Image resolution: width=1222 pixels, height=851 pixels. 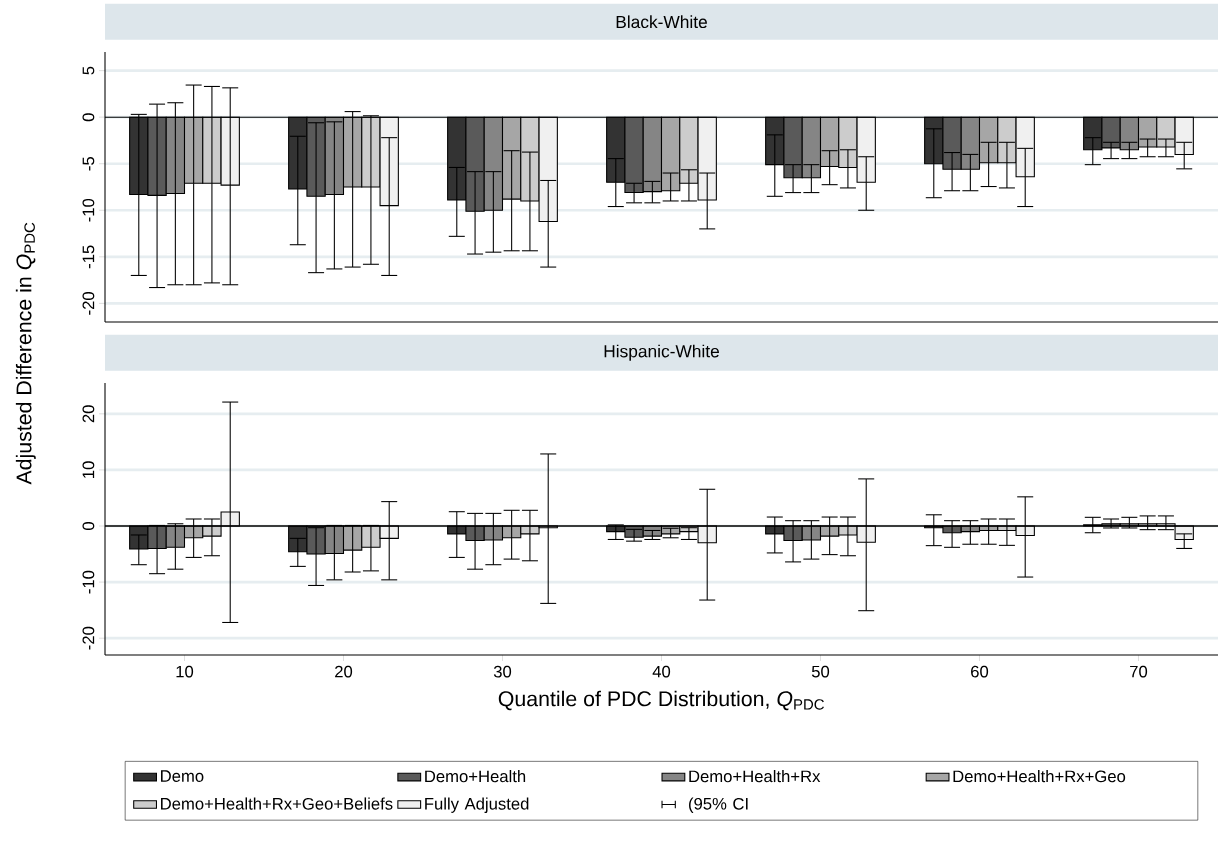 What do you see at coordinates (88, 164) in the screenshot?
I see `y-tick-label: -5` at bounding box center [88, 164].